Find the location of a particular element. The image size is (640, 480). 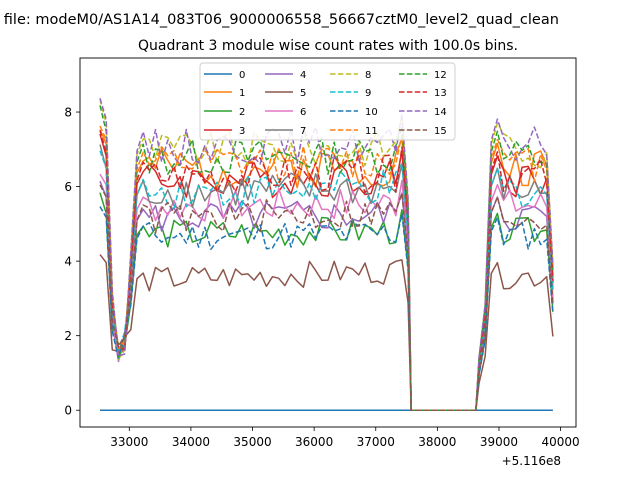

x-tick-label: 34000 is located at coordinates (191, 442).